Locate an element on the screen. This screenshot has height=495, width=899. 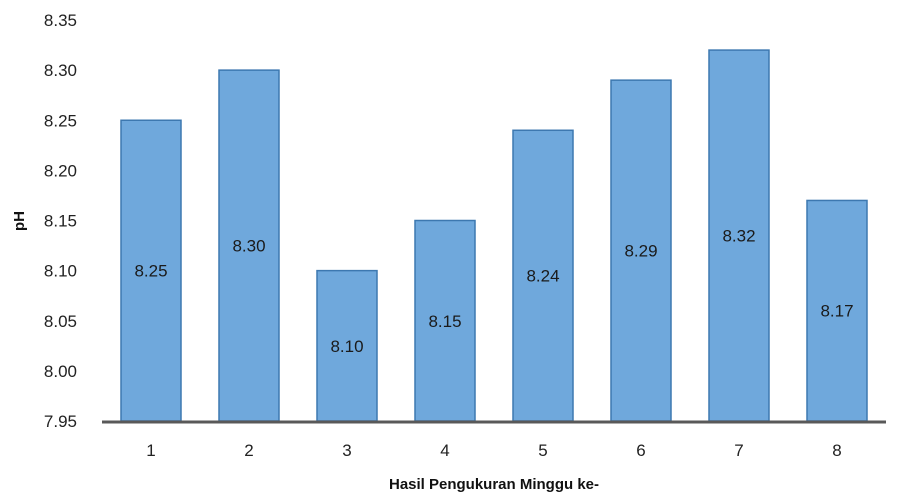
x-tick-label: 8 is located at coordinates (836, 450).